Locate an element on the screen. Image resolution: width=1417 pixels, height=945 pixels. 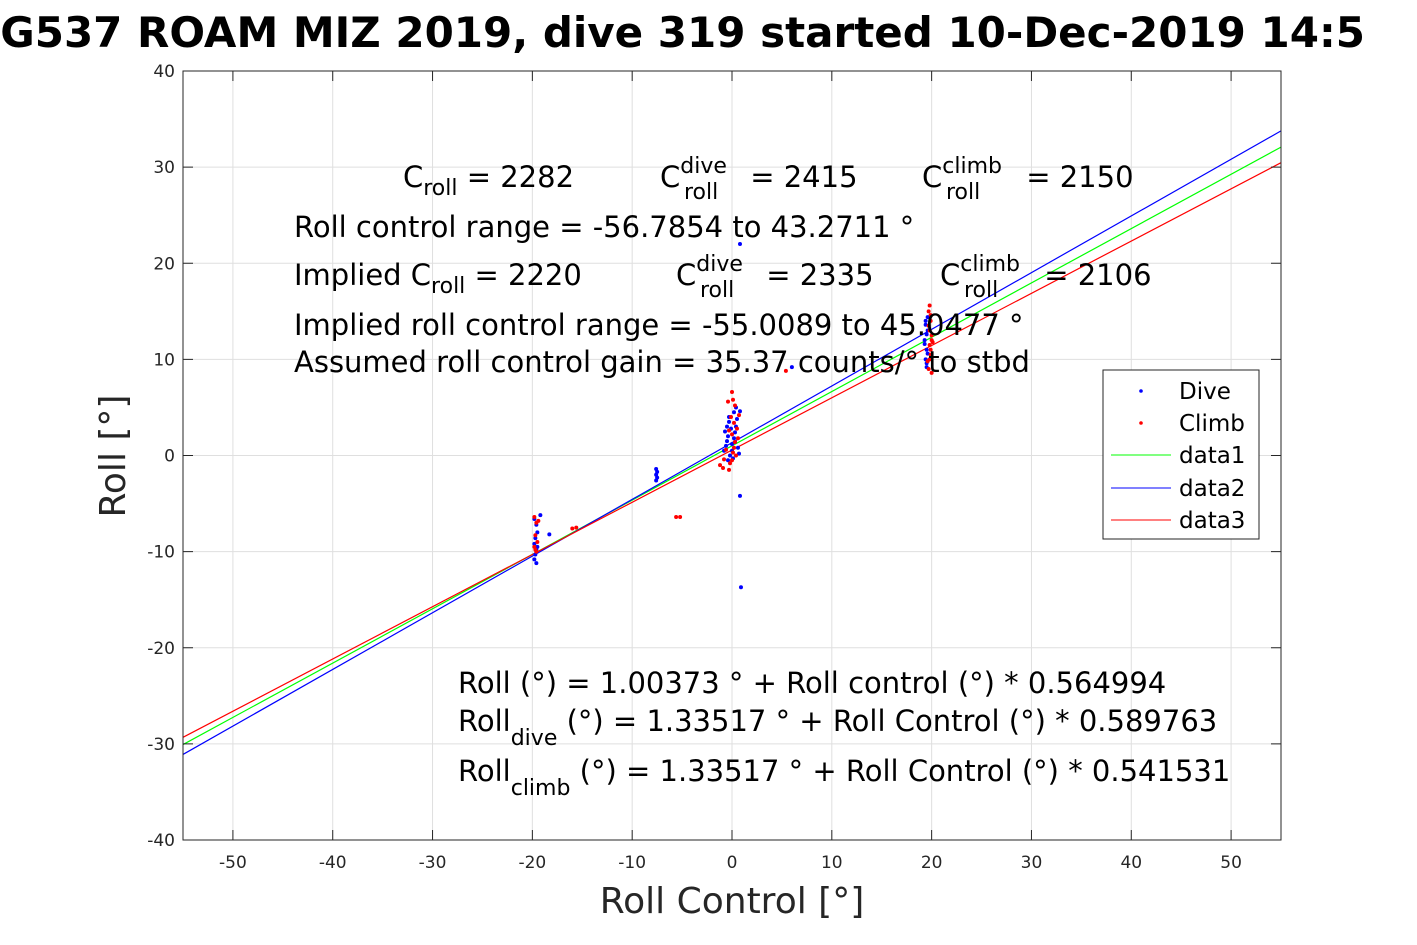
implied-c-roll: Implied Croll = 2220 is located at coordinates (438, 278).